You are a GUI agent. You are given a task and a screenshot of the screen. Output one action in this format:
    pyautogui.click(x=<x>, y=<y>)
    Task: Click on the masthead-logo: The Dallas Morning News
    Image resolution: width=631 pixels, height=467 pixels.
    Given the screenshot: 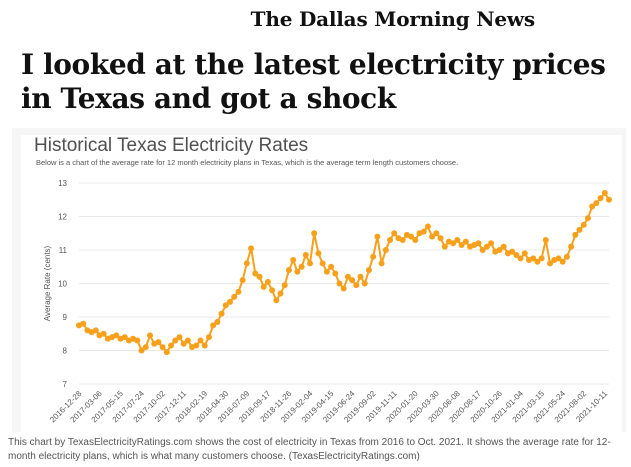 What is the action you would take?
    pyautogui.click(x=393, y=19)
    